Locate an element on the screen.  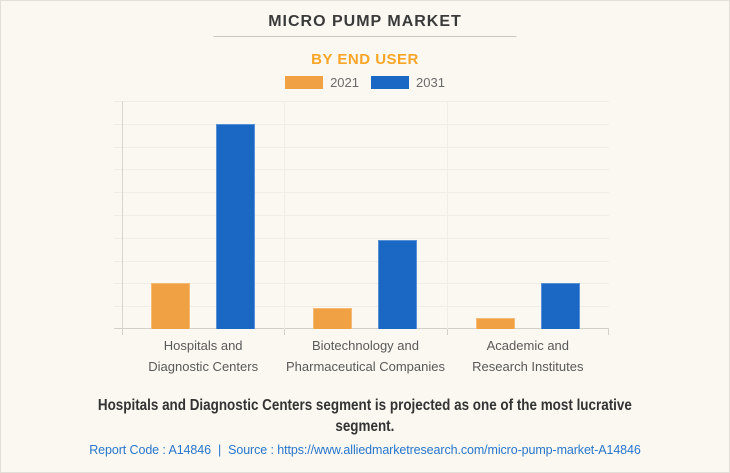
y-axis-line is located at coordinates (122, 215).